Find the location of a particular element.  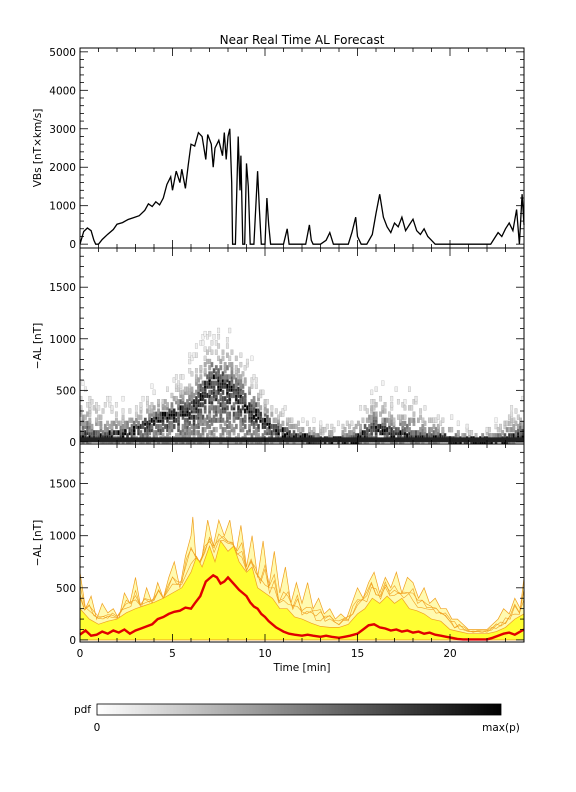

al-pdf-y-tick-label: 500 is located at coordinates (66, 391).